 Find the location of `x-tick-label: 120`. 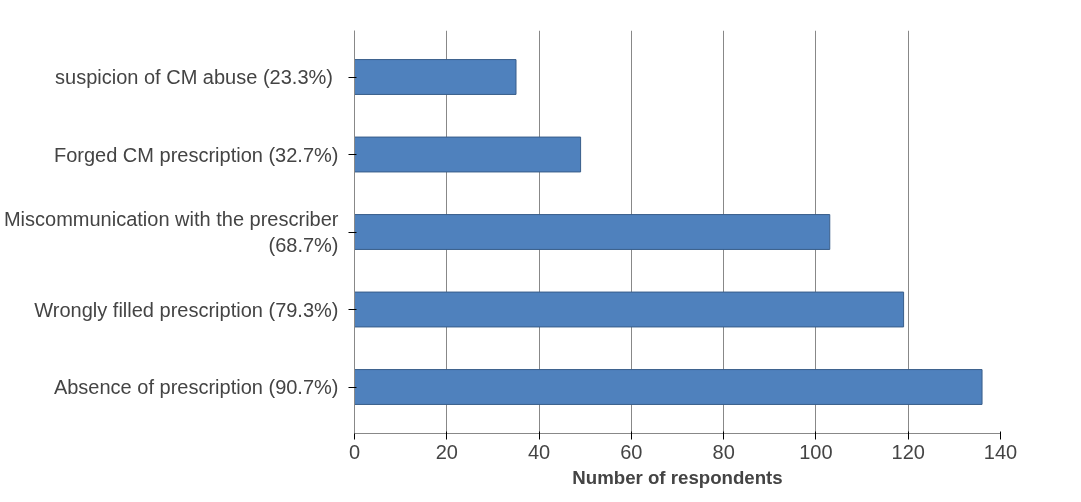

x-tick-label: 120 is located at coordinates (908, 451).